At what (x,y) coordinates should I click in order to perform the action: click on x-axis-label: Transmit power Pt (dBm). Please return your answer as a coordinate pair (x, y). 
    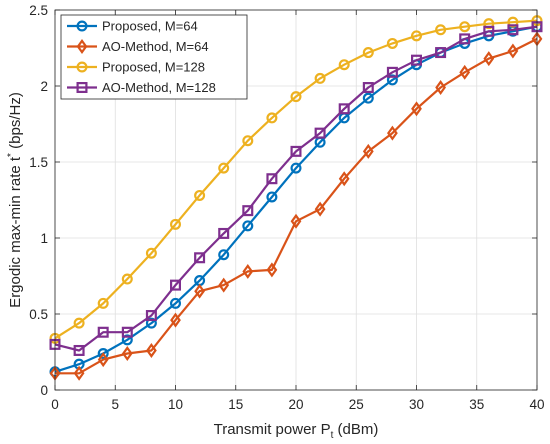
    Looking at the image, I should click on (296, 431).